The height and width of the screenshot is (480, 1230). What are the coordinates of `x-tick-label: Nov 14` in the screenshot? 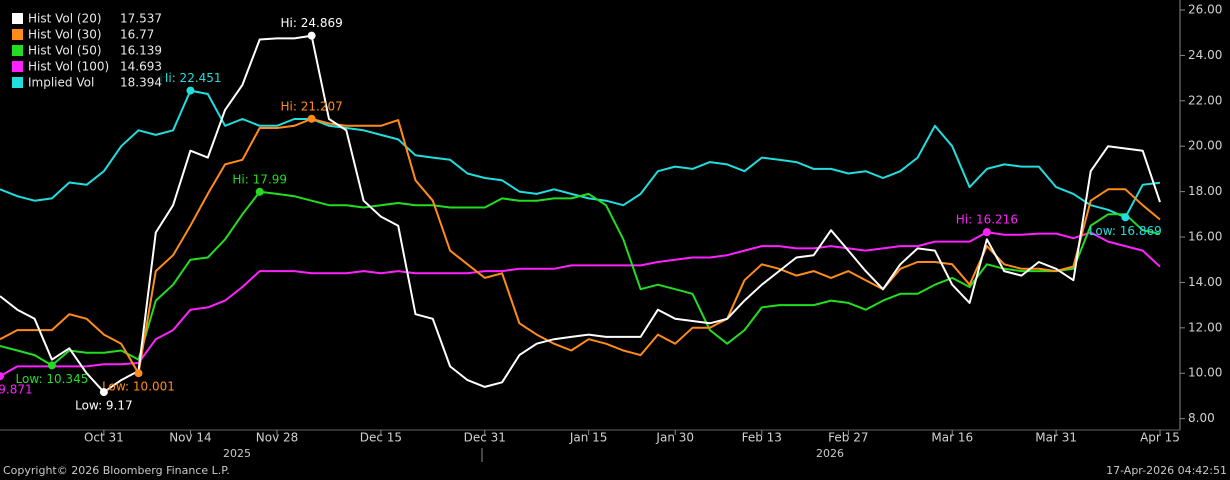 It's located at (190, 438).